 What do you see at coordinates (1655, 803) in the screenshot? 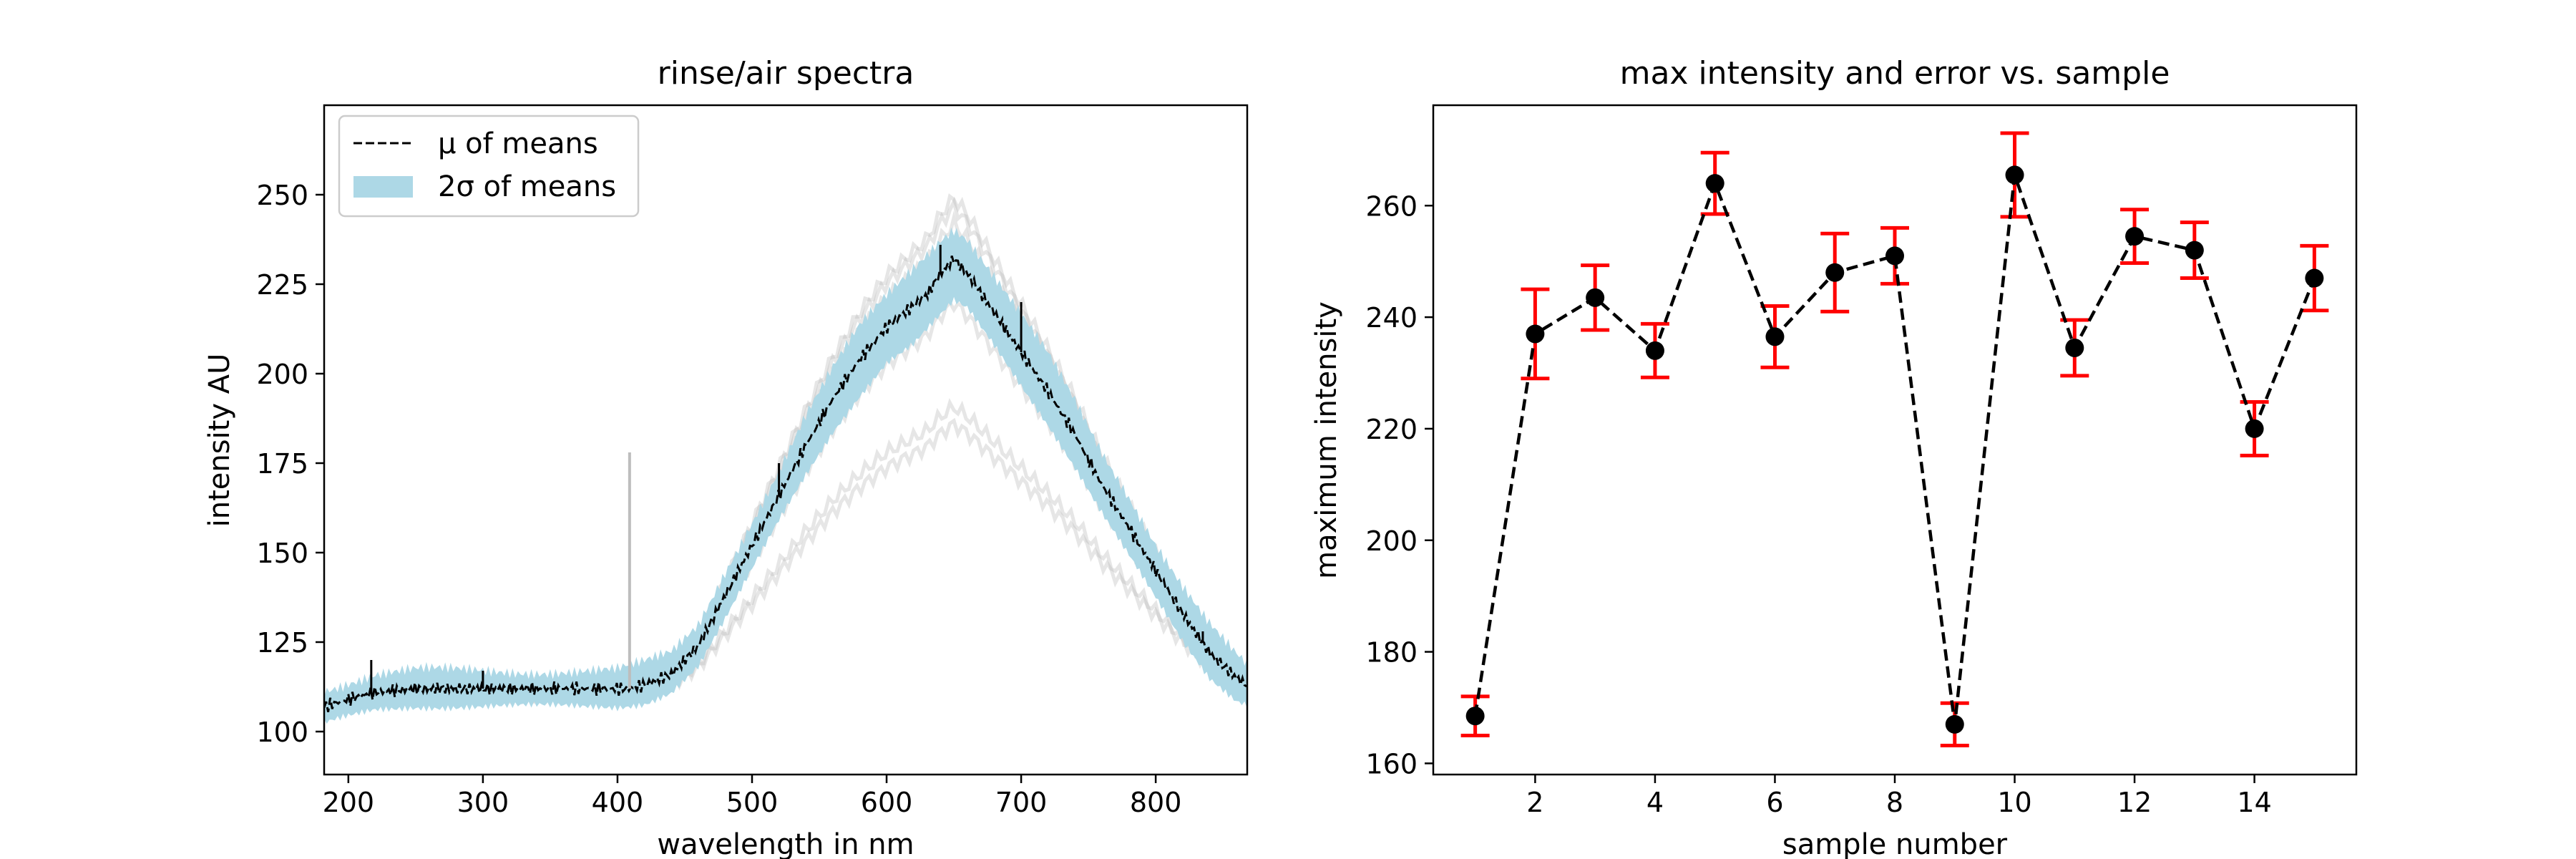
I see `x-tick-label: 4` at bounding box center [1655, 803].